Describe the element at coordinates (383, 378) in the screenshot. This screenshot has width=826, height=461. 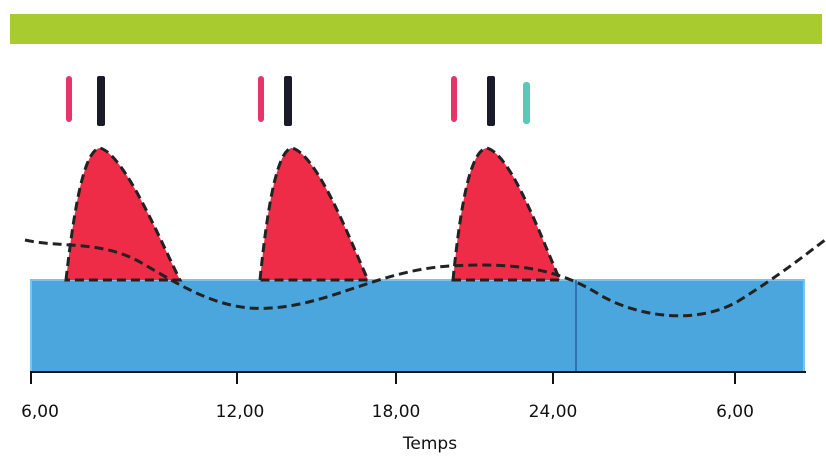
I see `x-ticks` at that location.